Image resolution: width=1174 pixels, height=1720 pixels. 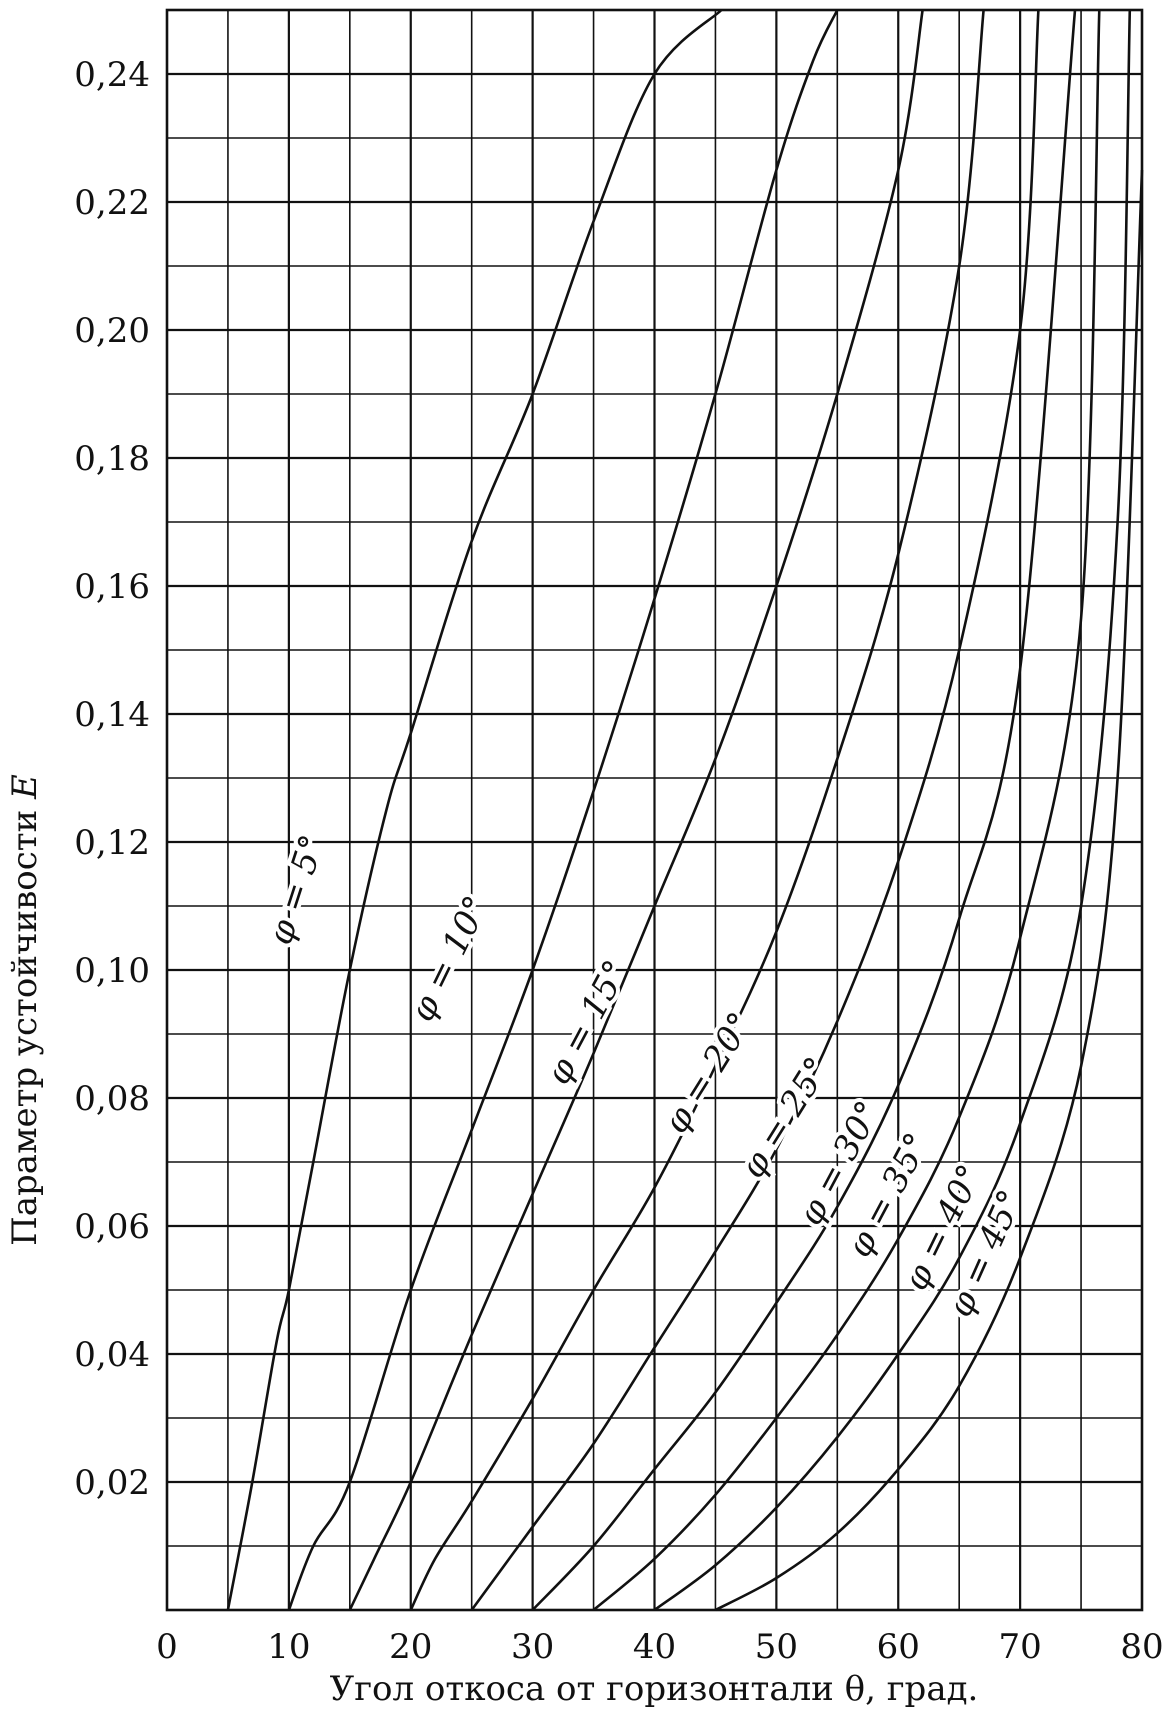 What do you see at coordinates (167, 1647) in the screenshot?
I see `x-tick-label: 0` at bounding box center [167, 1647].